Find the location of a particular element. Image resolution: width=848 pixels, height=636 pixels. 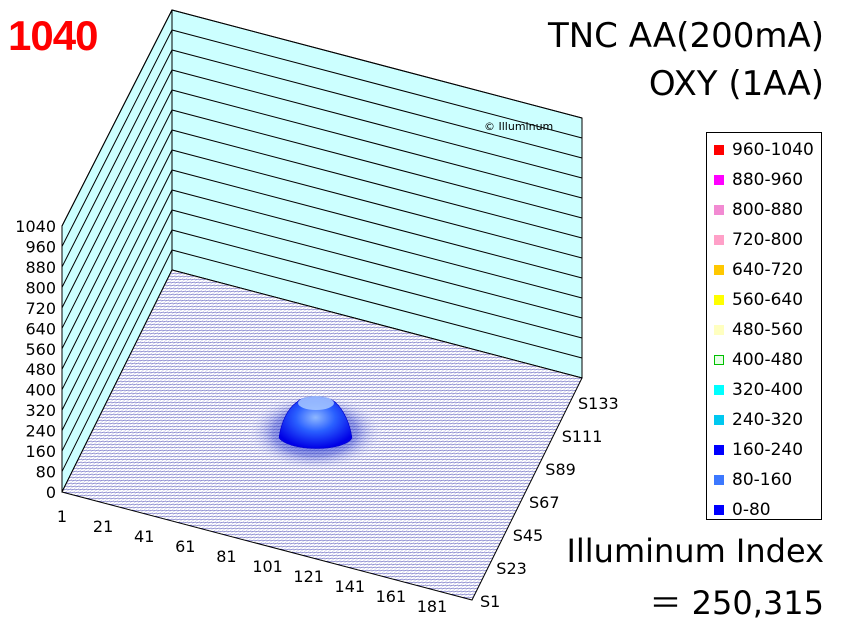

index-value: ＝ 250,315 is located at coordinates (736, 603).